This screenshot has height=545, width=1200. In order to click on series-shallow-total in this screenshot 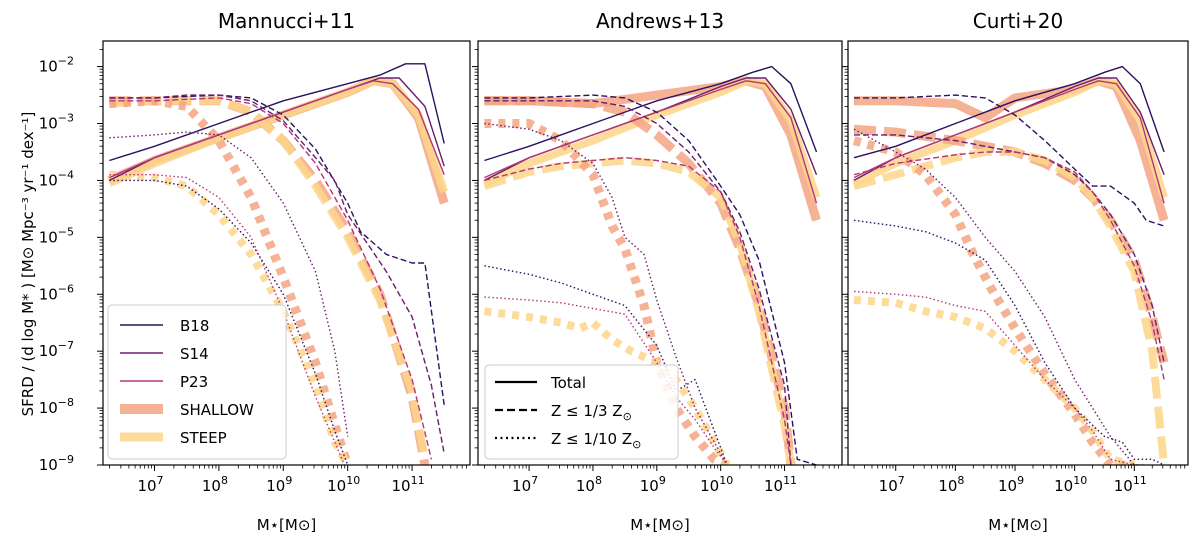, I will do `click(1011, 149)`.